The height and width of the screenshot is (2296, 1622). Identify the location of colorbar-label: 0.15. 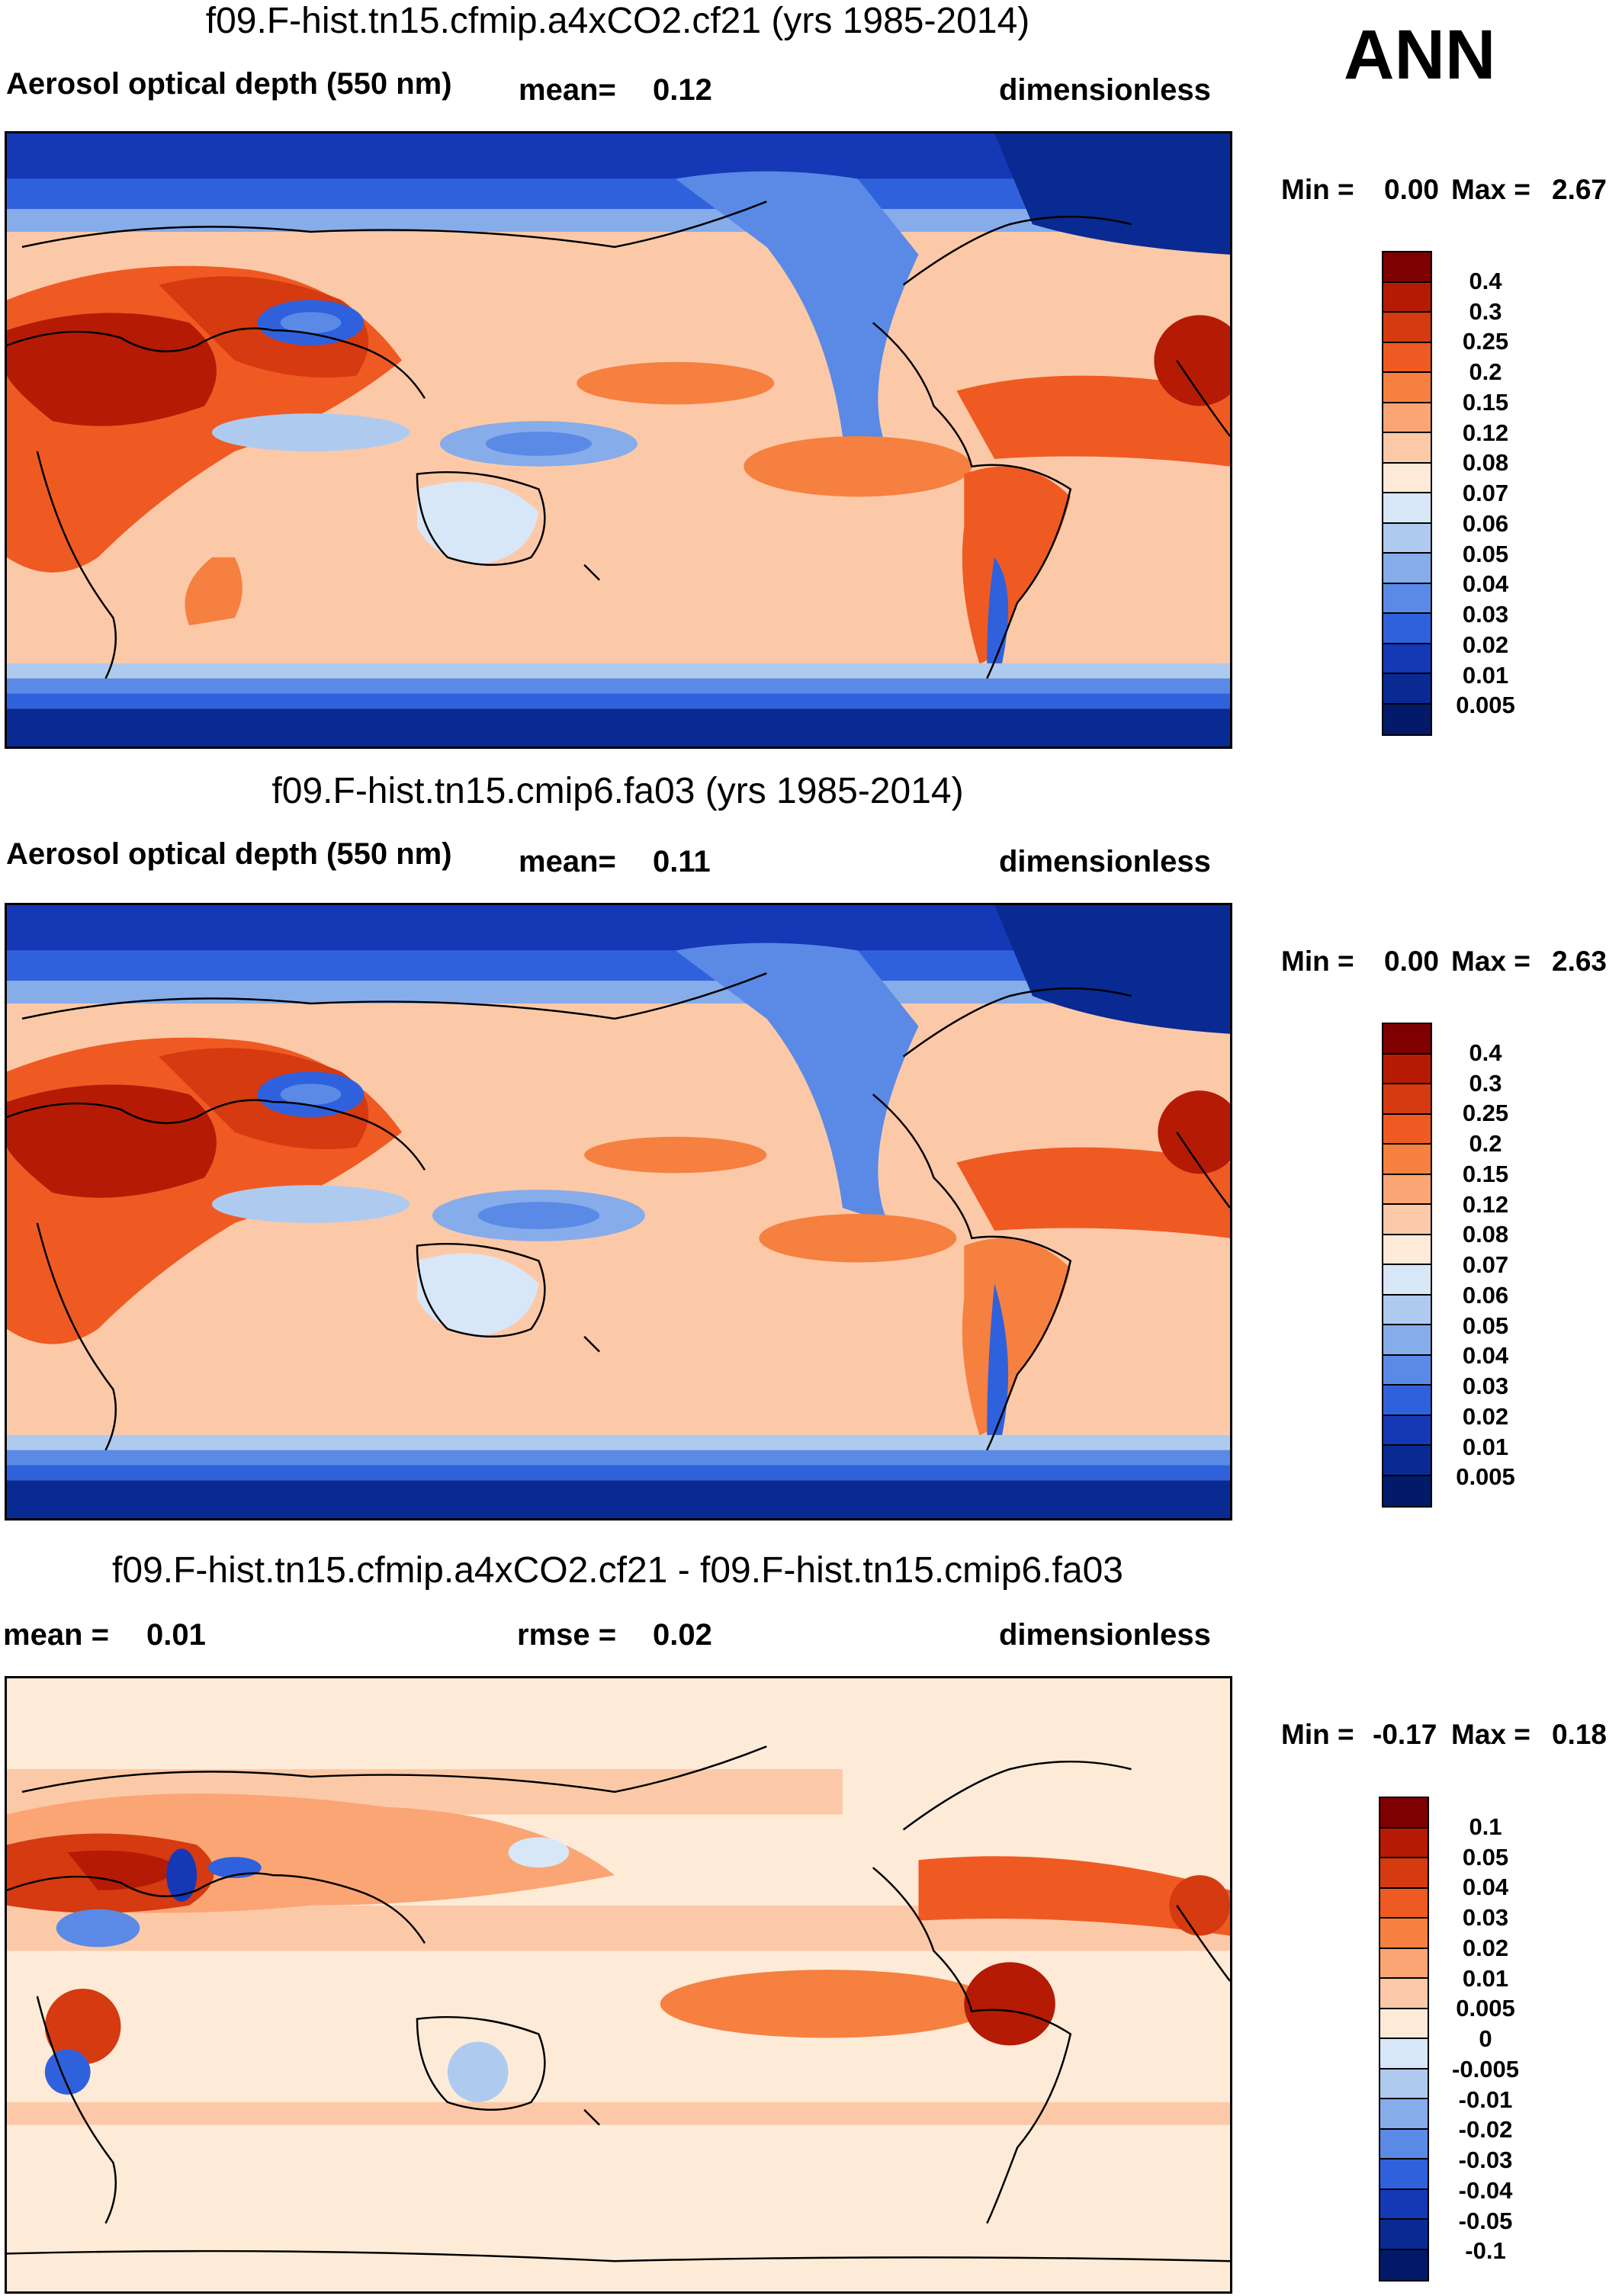
(1486, 402).